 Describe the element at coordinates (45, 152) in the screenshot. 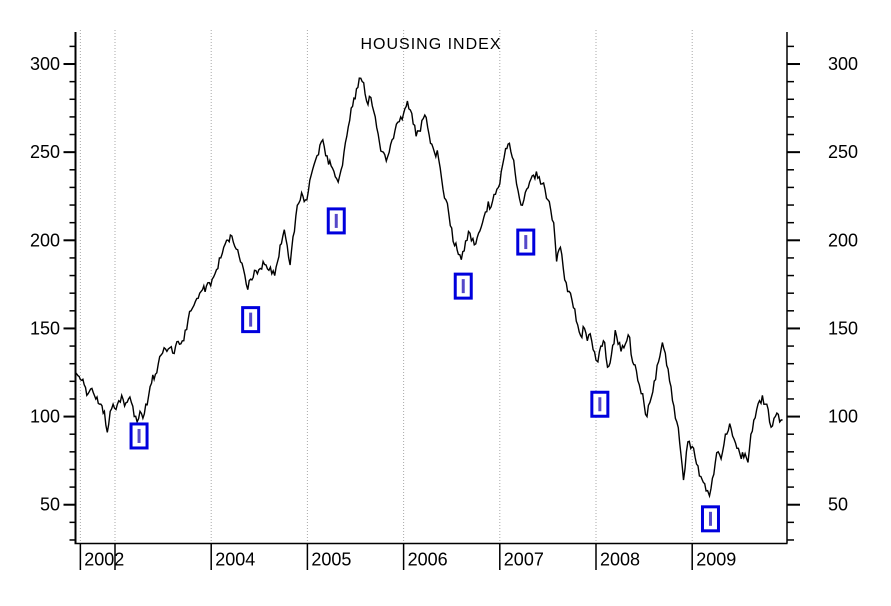

I see `y-tick-label-left: 250` at that location.